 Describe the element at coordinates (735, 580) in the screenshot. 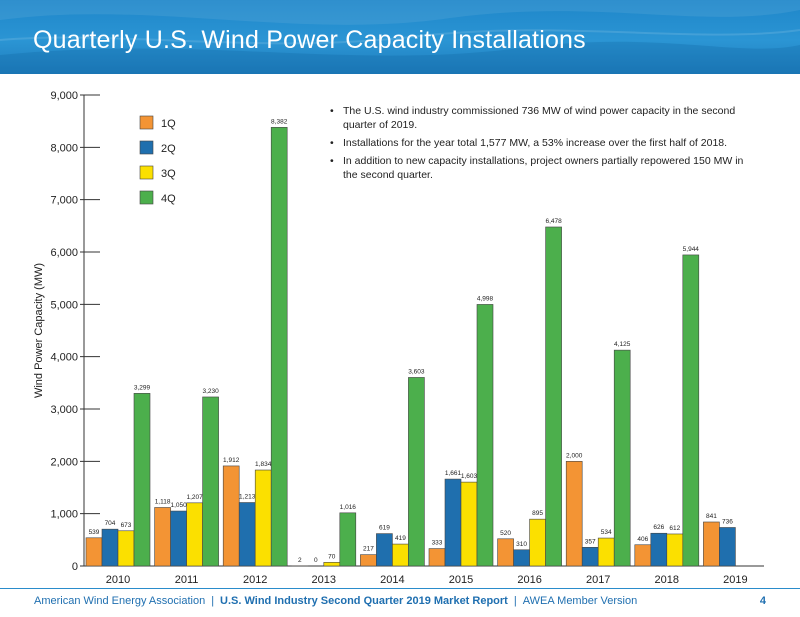

I see `x-tick-label: 2019` at that location.